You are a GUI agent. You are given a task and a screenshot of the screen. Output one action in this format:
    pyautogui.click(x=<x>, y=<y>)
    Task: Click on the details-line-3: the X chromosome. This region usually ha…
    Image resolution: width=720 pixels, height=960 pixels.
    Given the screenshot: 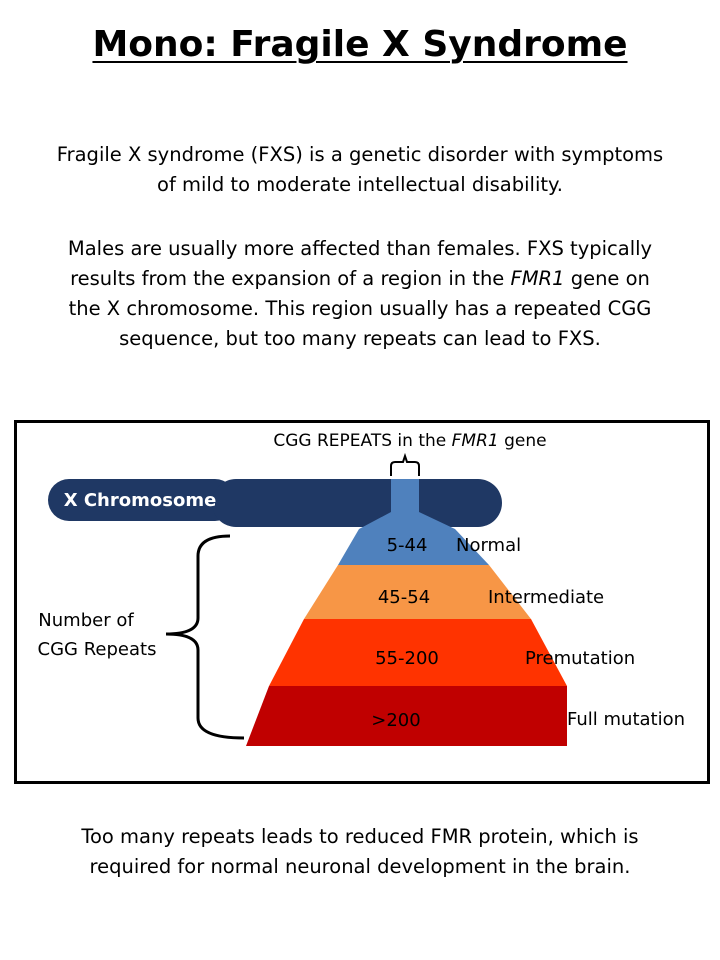 What is the action you would take?
    pyautogui.click(x=360, y=308)
    